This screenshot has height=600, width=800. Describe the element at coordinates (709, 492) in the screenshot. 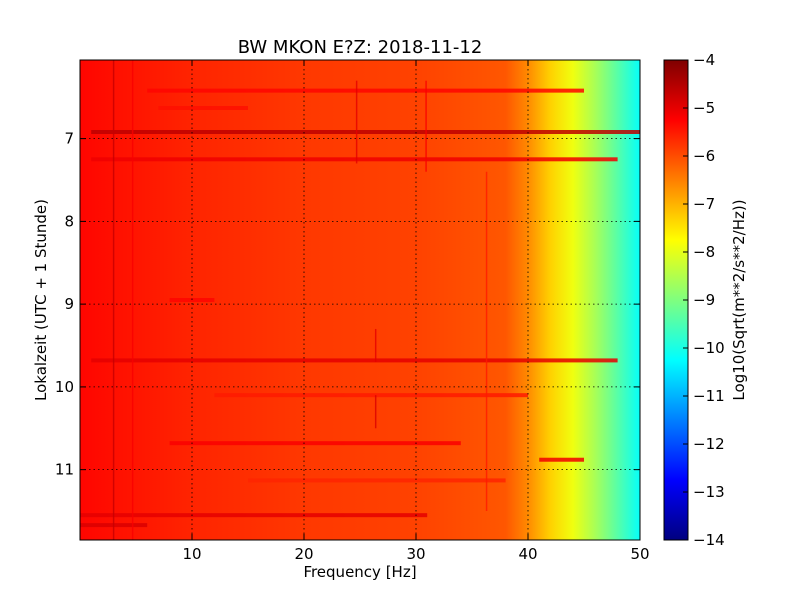

I see `colorbar-tick-label: −13` at that location.